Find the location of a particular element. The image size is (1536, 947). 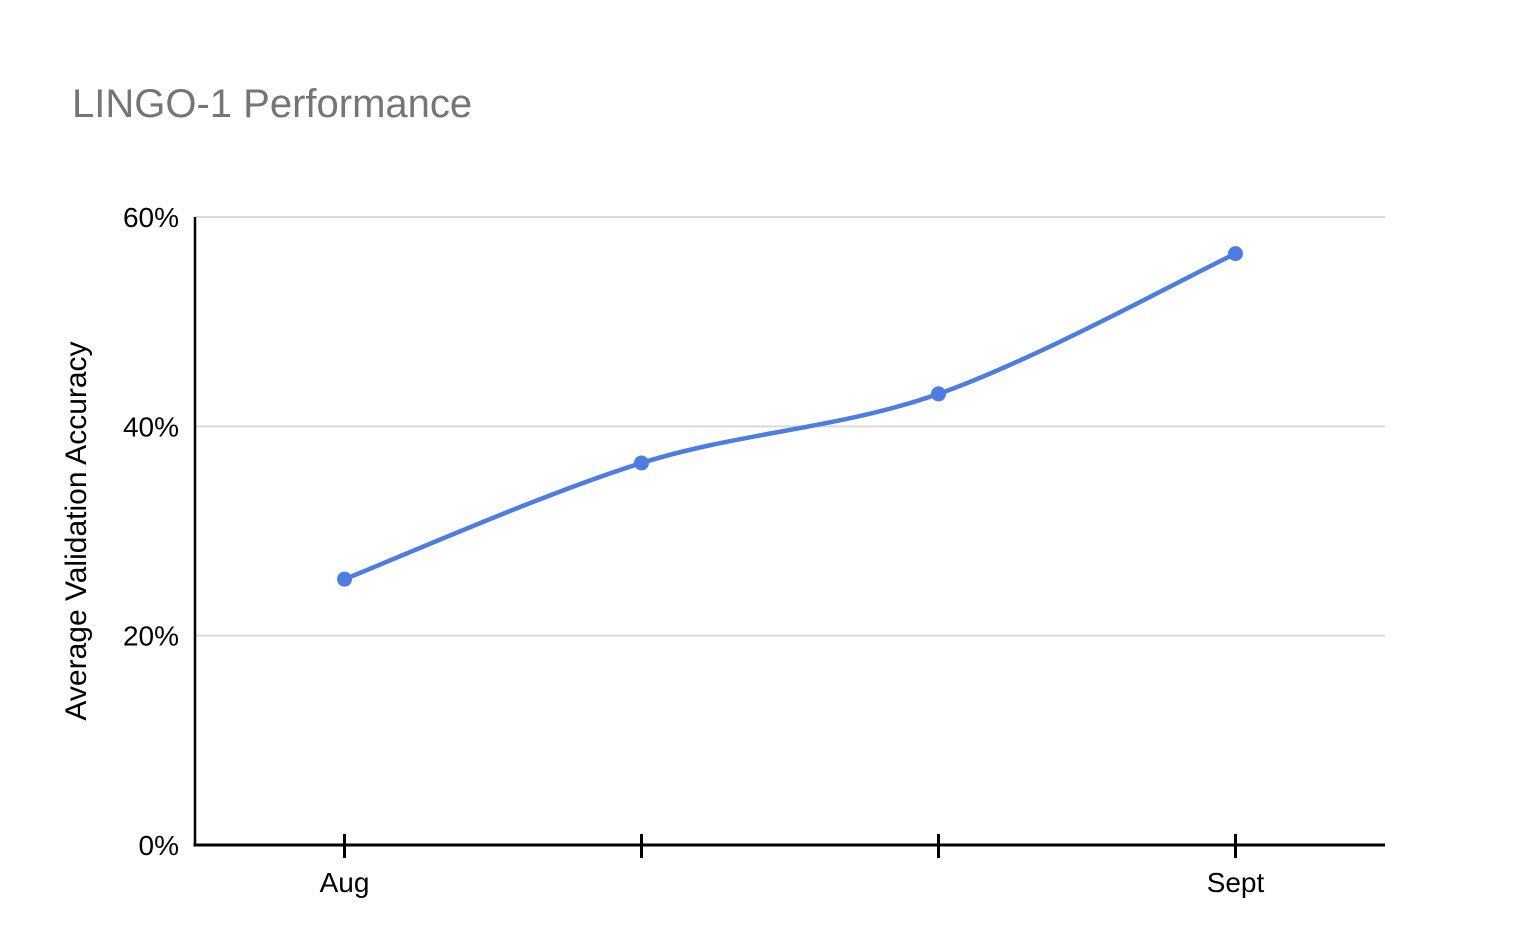

x-tick-label: Aug is located at coordinates (345, 882).